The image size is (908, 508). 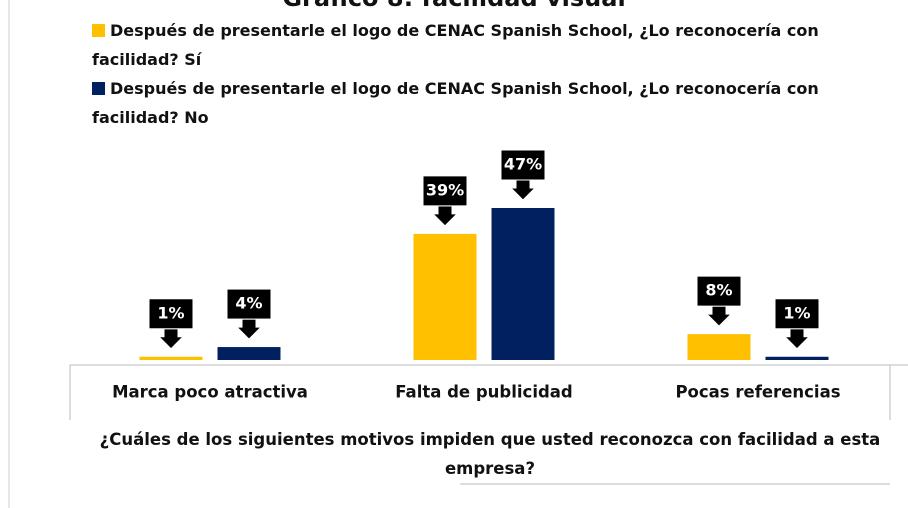 I want to click on data-label: 8%, so click(x=718, y=290).